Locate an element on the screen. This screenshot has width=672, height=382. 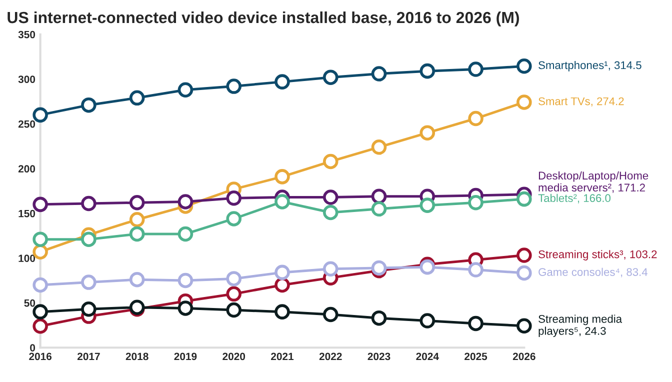
y-tick-label: 250 is located at coordinates (27, 124).